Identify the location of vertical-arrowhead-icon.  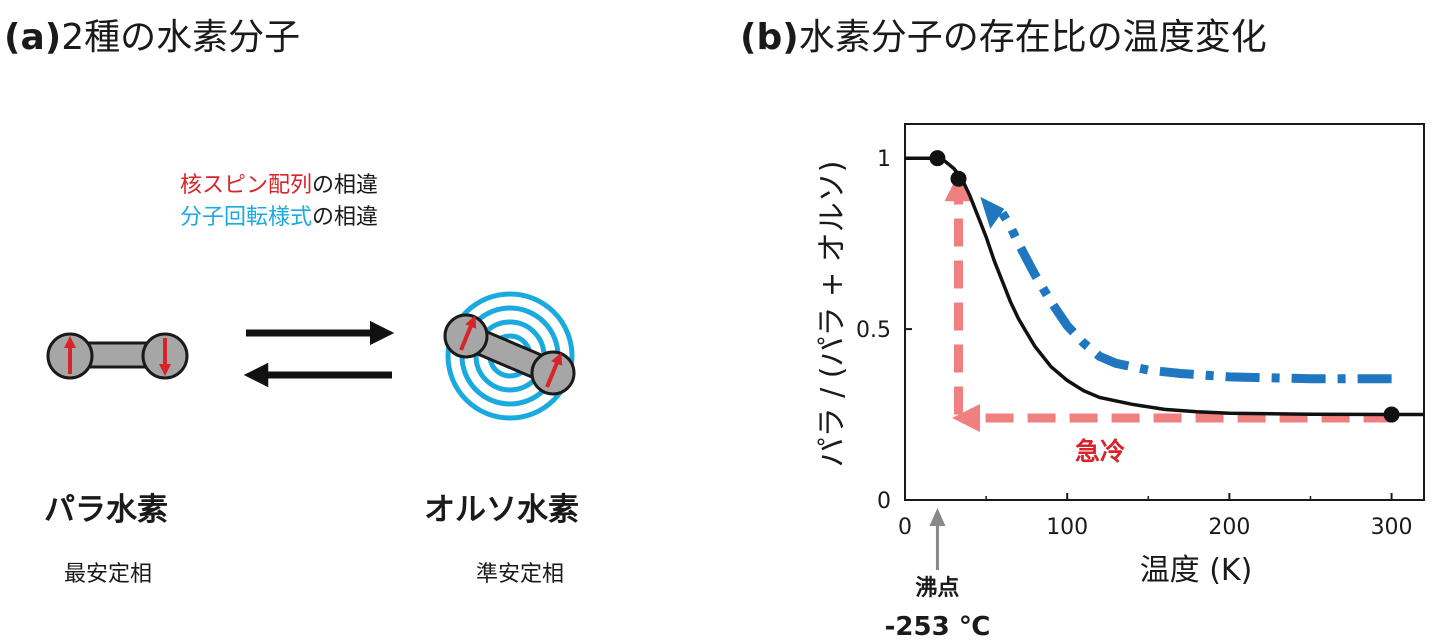
(958, 187).